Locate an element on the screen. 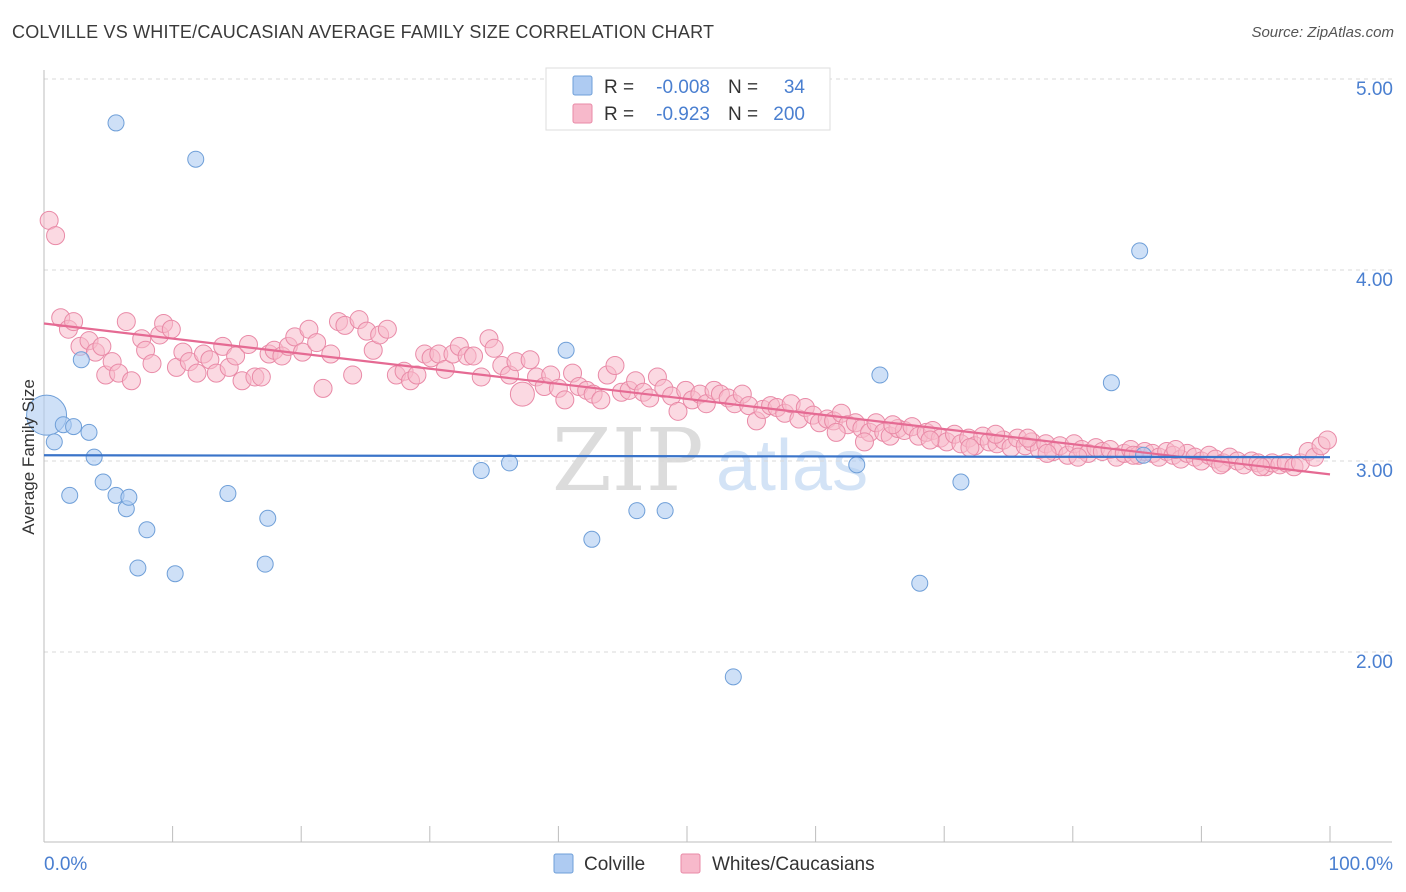  whites-swatch is located at coordinates (582, 113).